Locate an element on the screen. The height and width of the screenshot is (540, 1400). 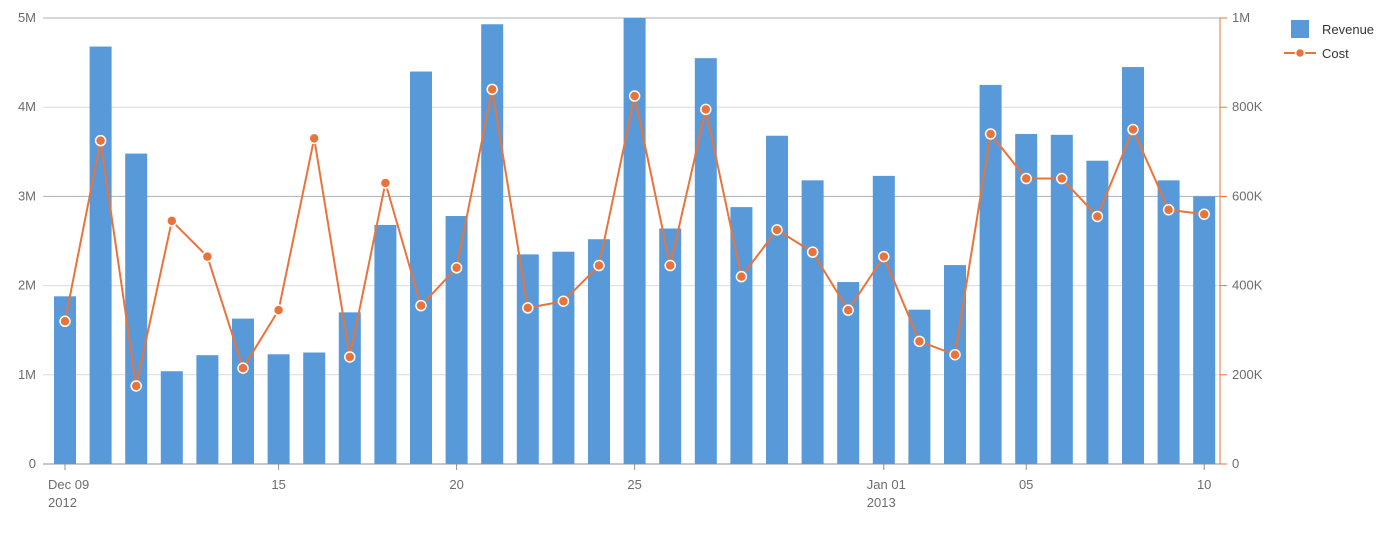
legend: Revenue Cost is located at coordinates (1329, 40).